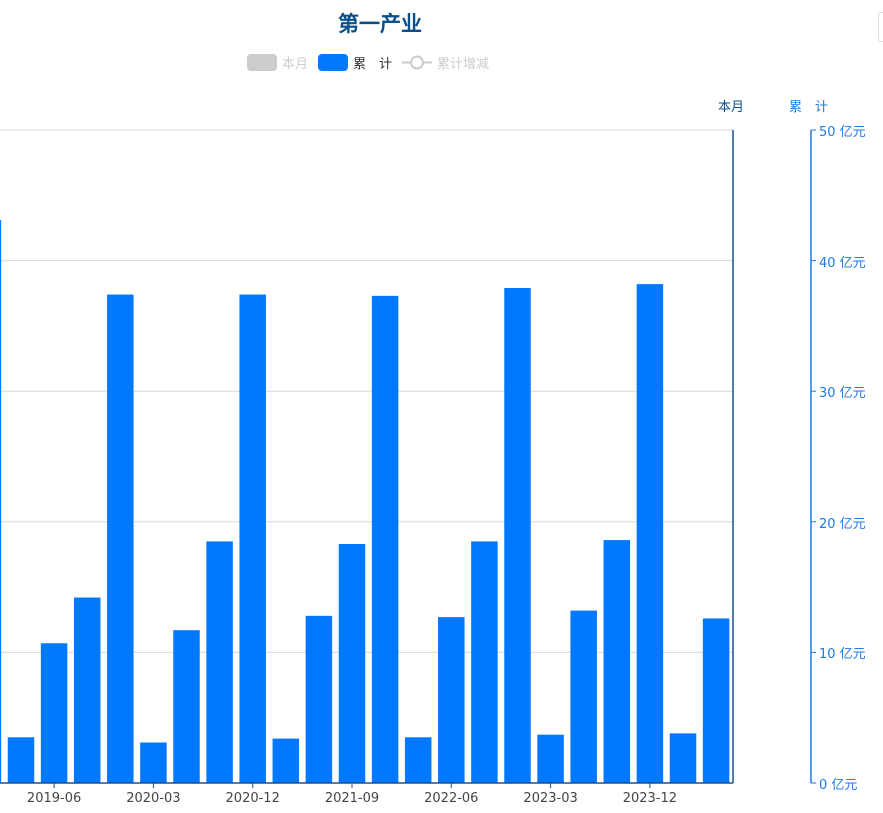  Describe the element at coordinates (842, 132) in the screenshot. I see `y-tick-label: 50 亿元` at that location.